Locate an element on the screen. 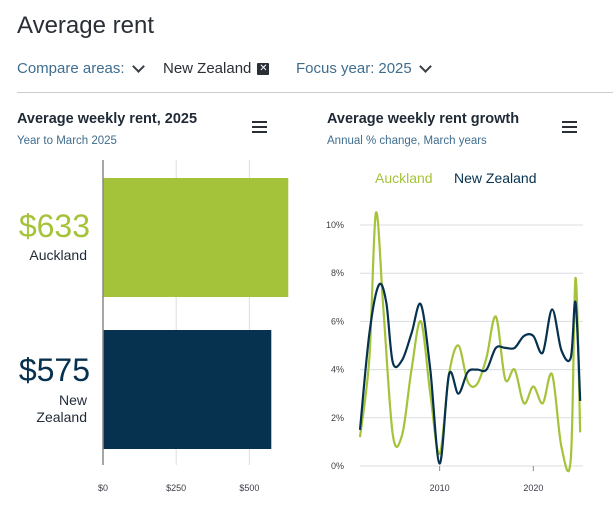  nz-area-label: New Zealand is located at coordinates (61, 409).